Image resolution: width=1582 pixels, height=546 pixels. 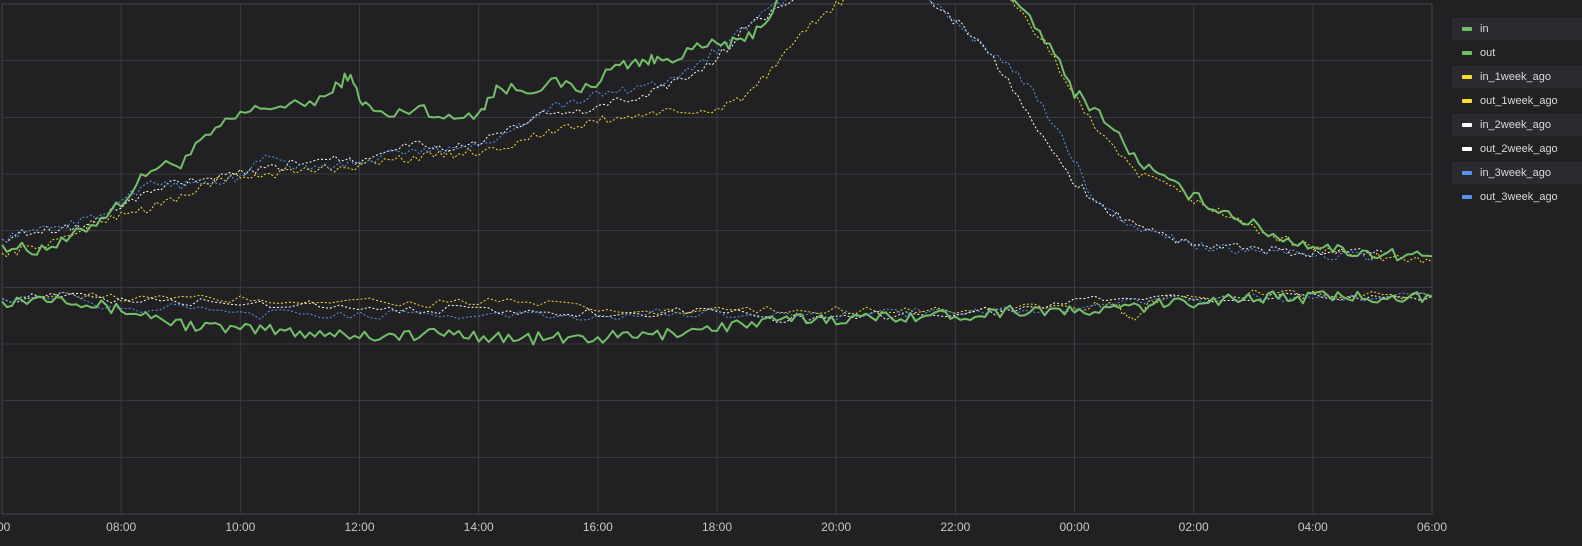 I want to click on legend-item-out-2week-ago: out_2week_ago, so click(x=1517, y=149).